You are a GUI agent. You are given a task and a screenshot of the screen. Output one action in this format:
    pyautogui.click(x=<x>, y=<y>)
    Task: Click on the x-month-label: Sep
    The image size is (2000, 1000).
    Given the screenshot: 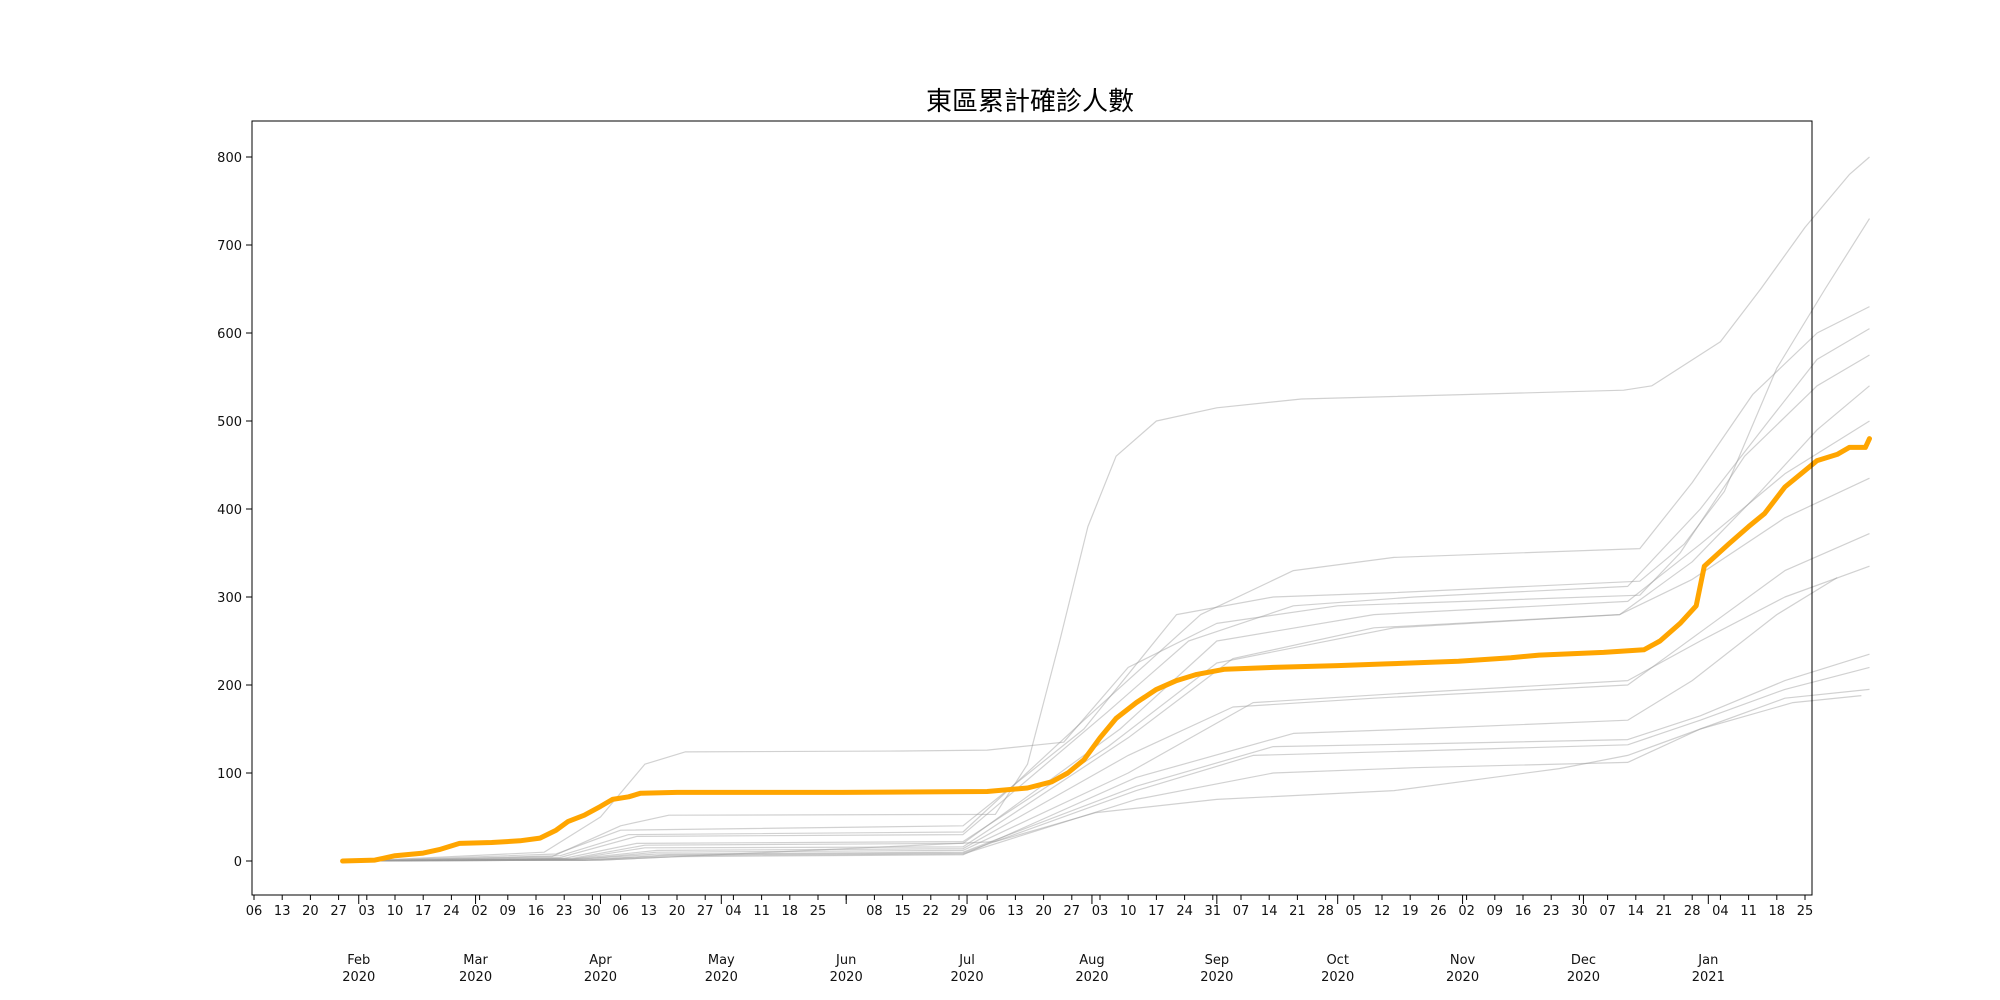 What is the action you would take?
    pyautogui.click(x=1217, y=960)
    